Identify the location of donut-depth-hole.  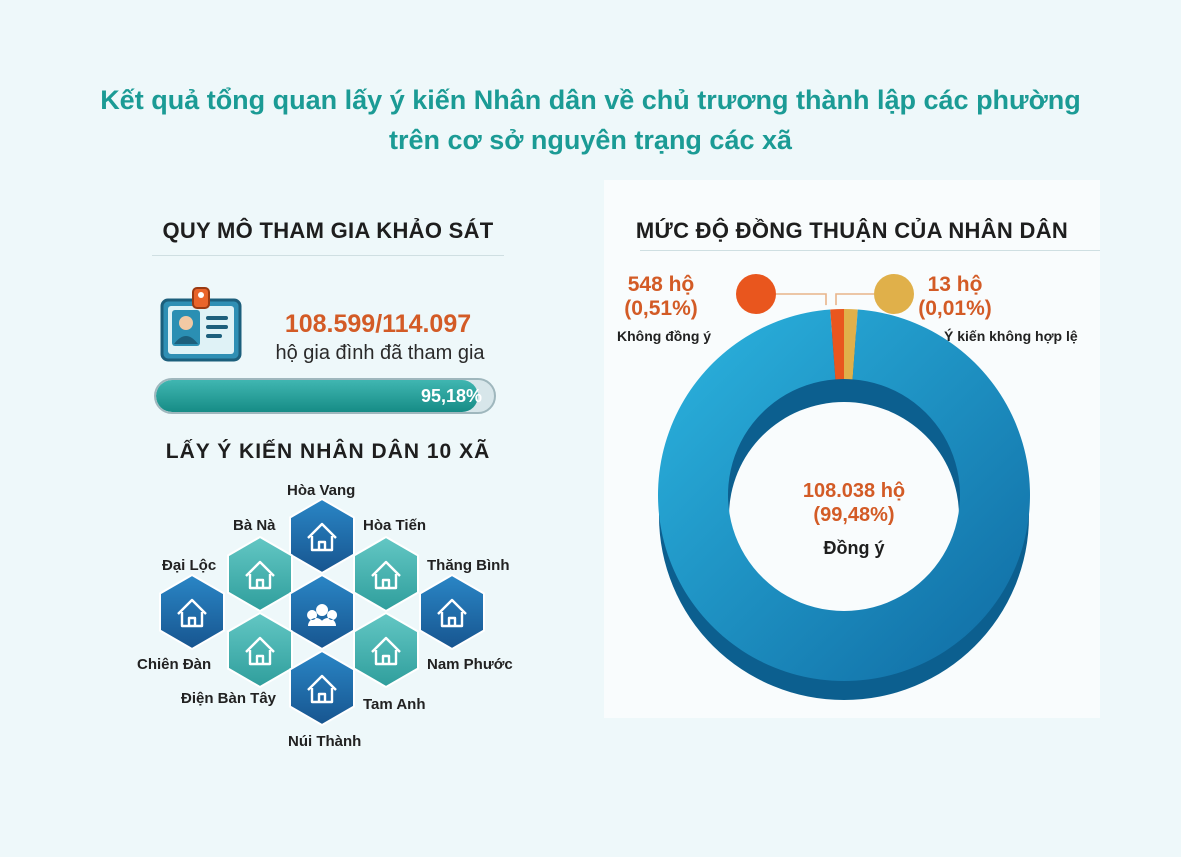
(844, 516).